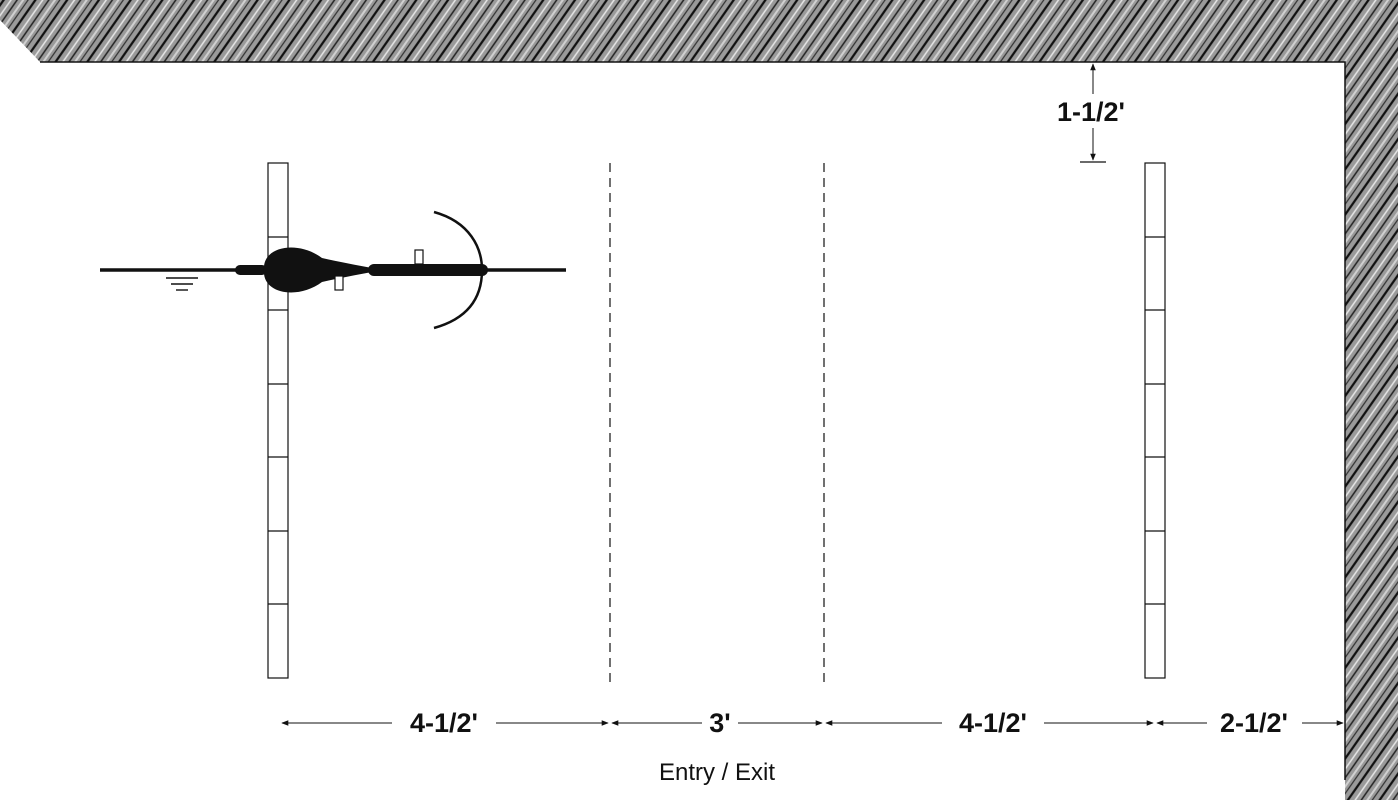  I want to click on level-symbol-icon, so click(182, 284).